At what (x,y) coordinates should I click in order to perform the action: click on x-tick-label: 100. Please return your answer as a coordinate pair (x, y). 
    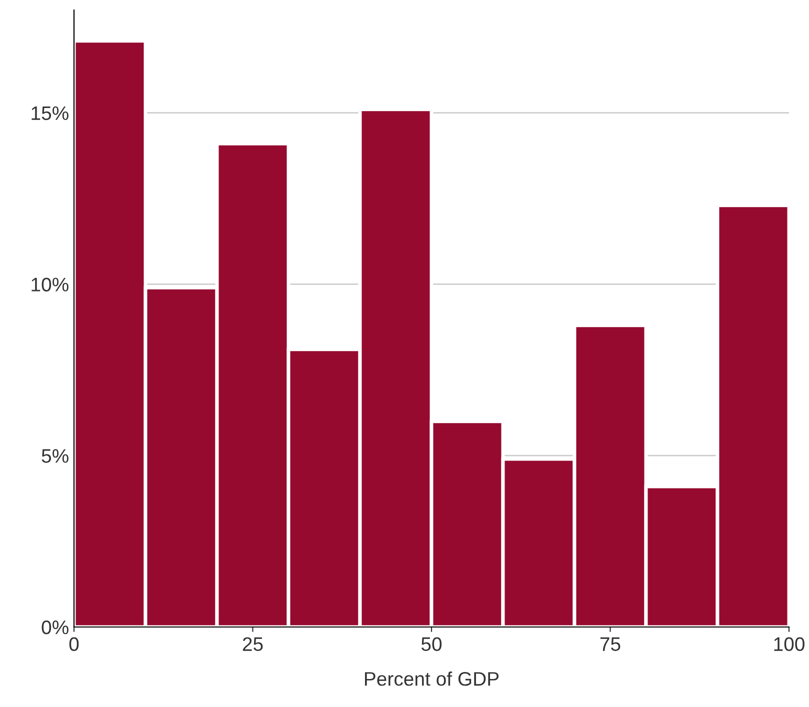
    Looking at the image, I should click on (789, 644).